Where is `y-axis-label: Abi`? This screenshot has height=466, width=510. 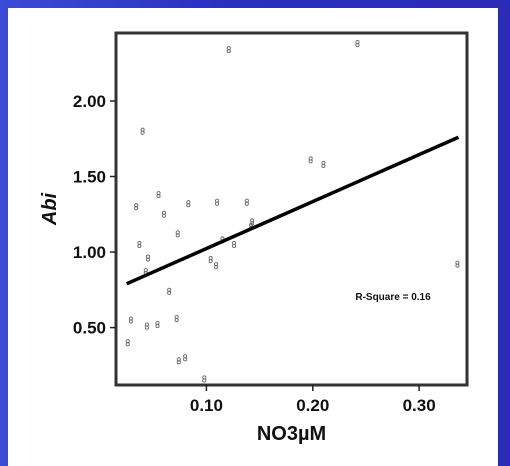
y-axis-label: Abi is located at coordinates (50, 209).